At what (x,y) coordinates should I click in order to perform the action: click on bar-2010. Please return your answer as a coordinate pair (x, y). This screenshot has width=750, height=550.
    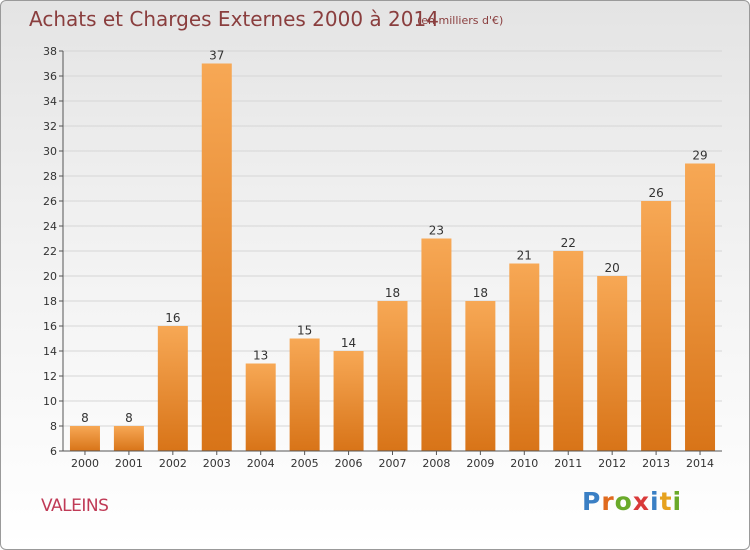
    Looking at the image, I should click on (524, 357).